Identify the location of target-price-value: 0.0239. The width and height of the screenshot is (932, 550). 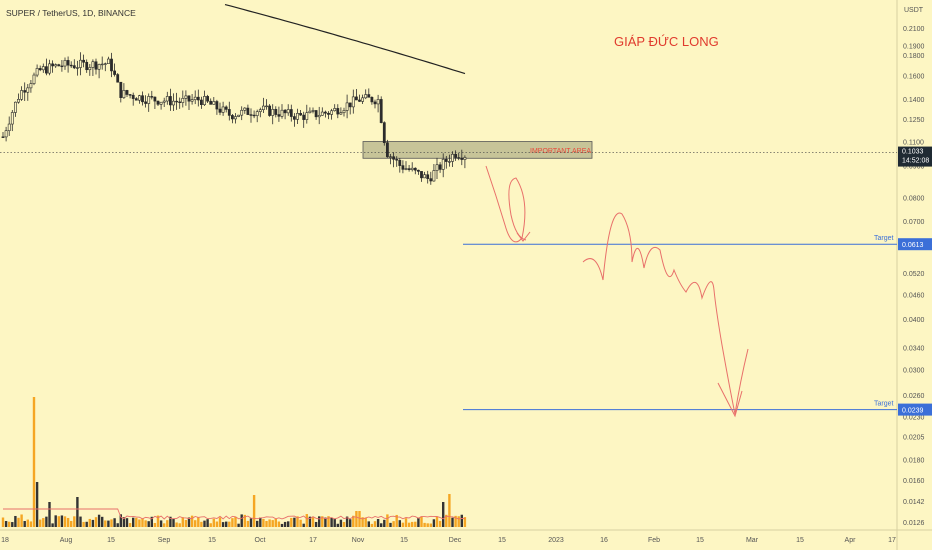
(913, 411).